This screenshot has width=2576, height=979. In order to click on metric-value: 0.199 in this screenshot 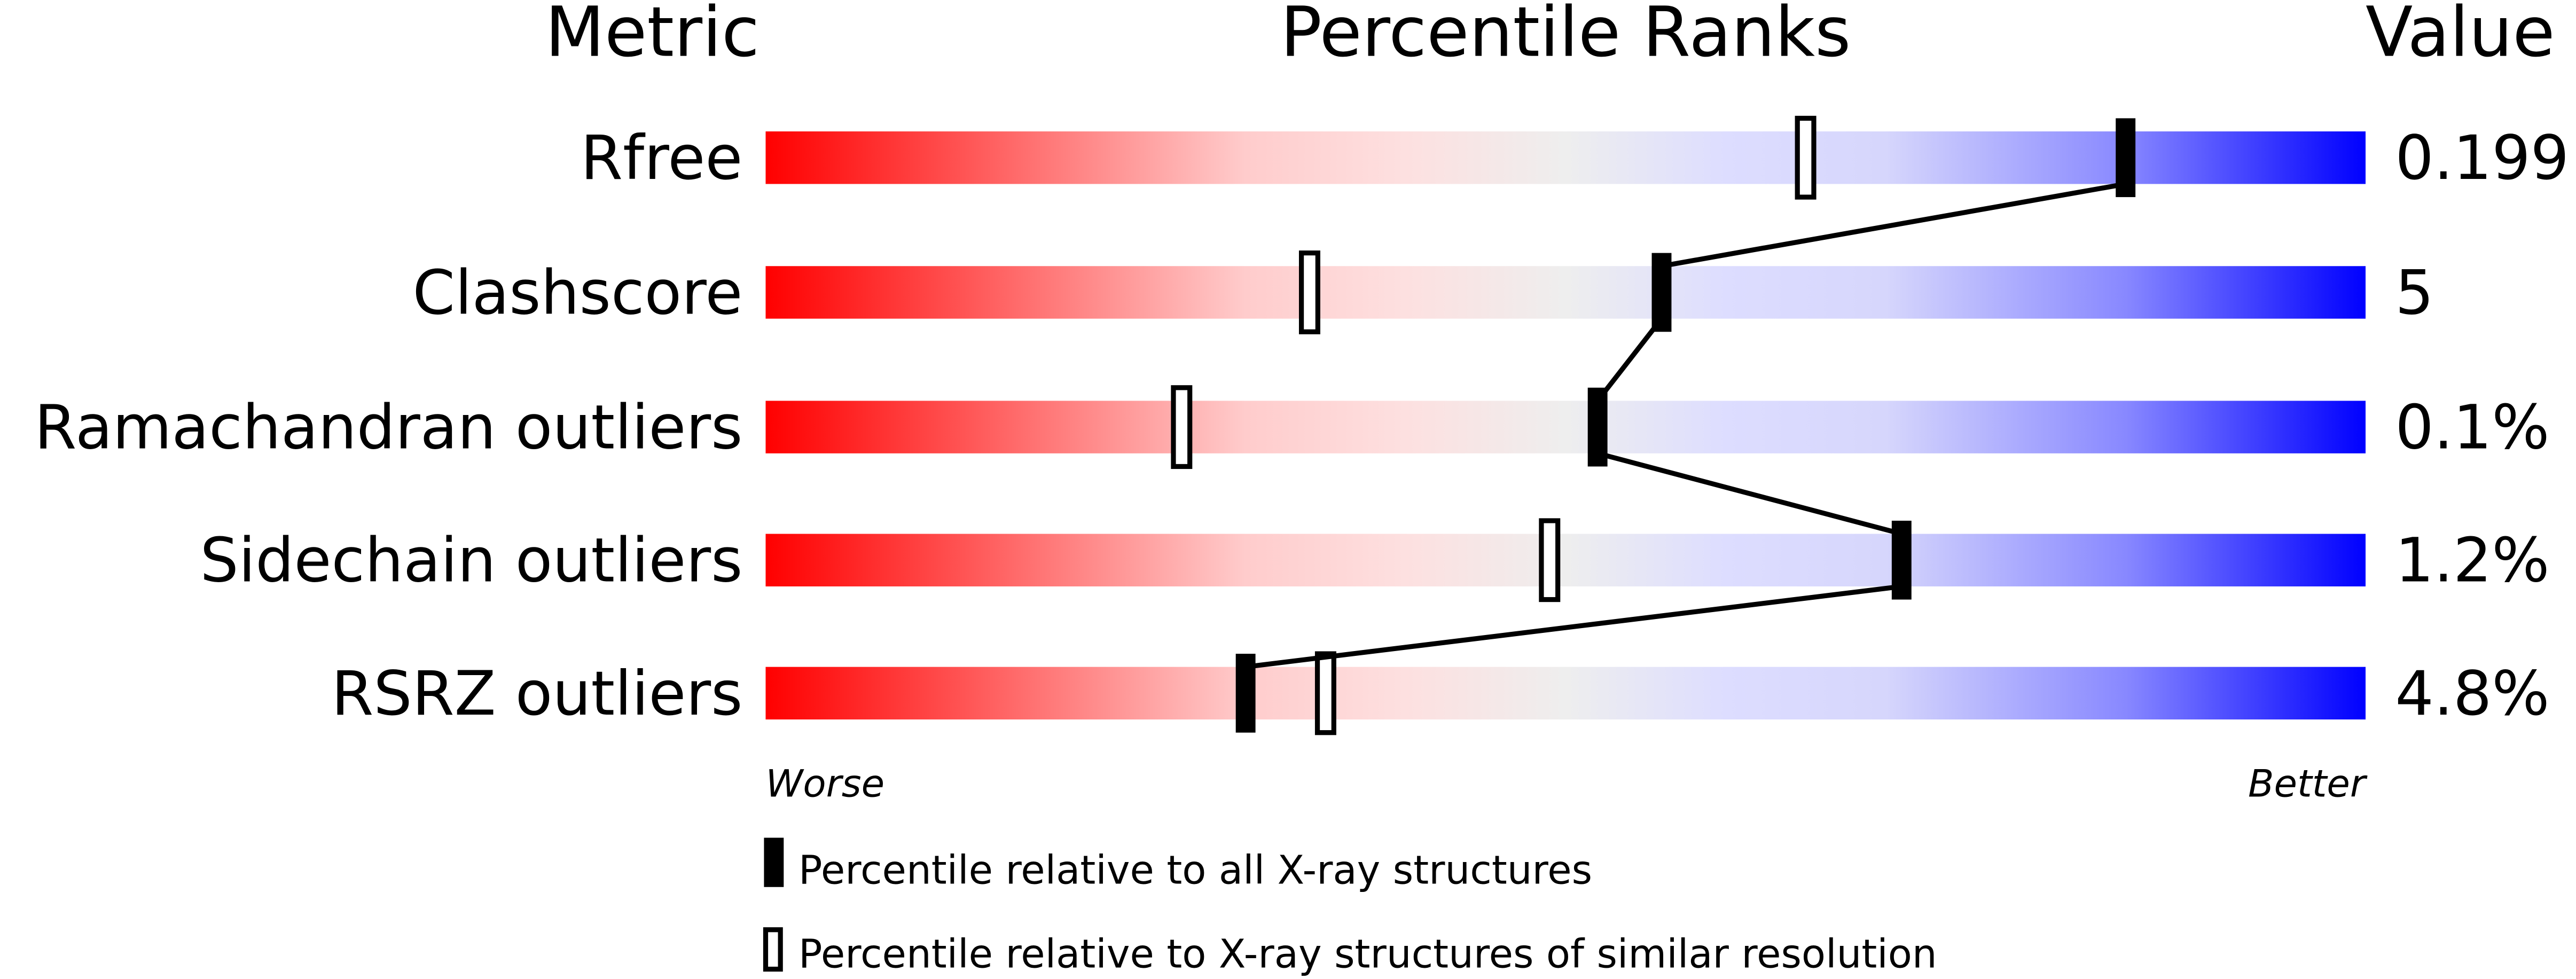, I will do `click(2482, 157)`.